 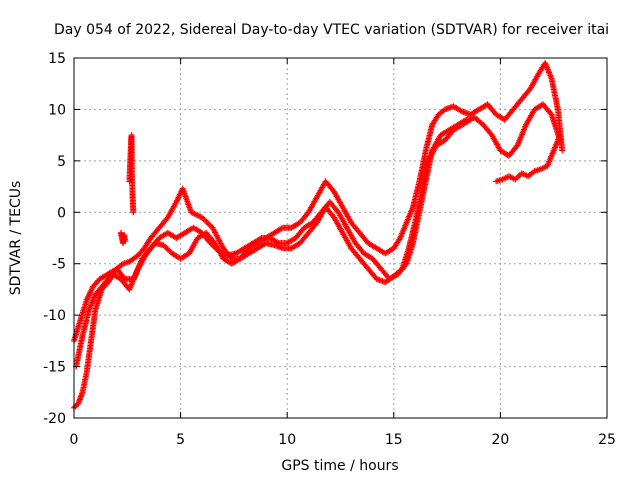 I want to click on y-axis-label: SDTVAR / TECUs, so click(x=16, y=238).